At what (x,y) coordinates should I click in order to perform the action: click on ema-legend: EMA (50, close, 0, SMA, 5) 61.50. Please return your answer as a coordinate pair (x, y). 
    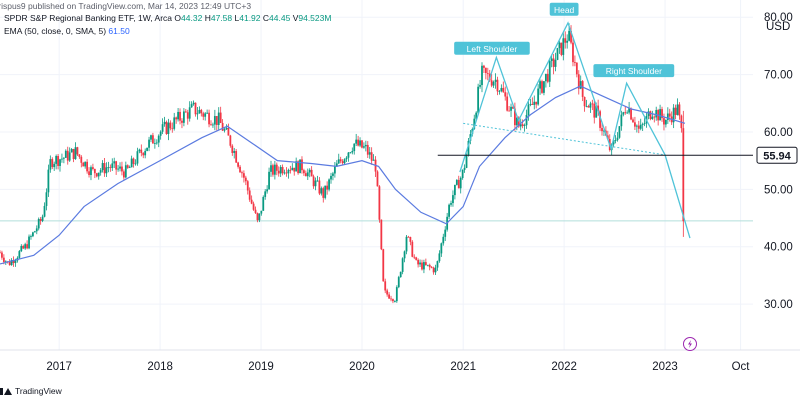
    Looking at the image, I should click on (67, 31).